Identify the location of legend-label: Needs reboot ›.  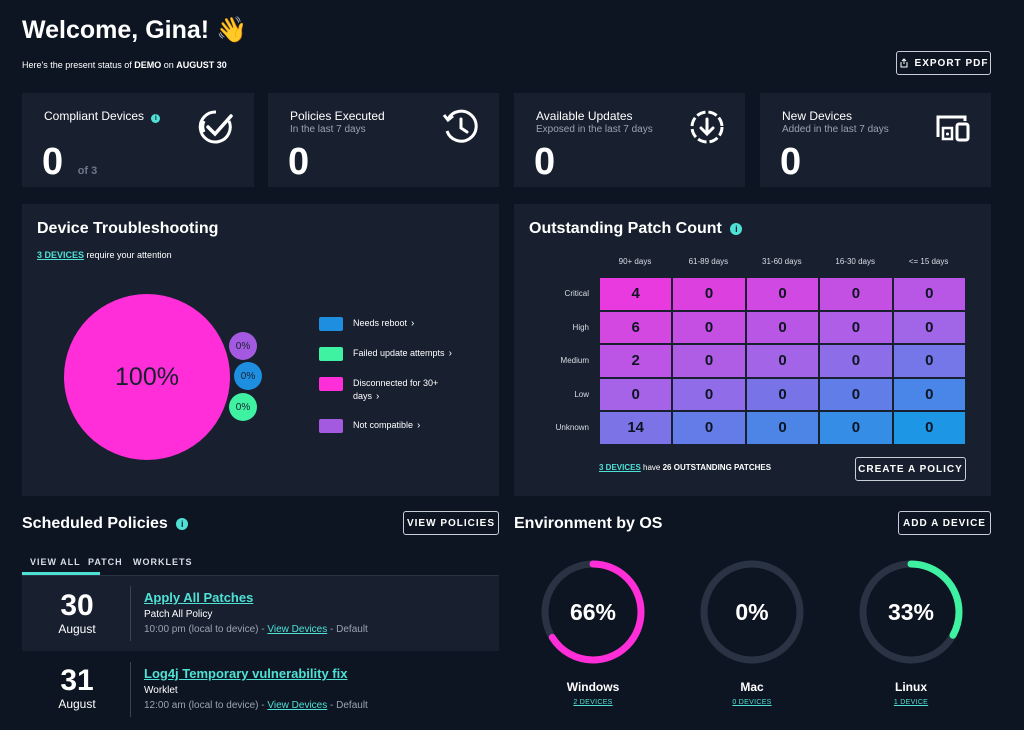
(383, 323).